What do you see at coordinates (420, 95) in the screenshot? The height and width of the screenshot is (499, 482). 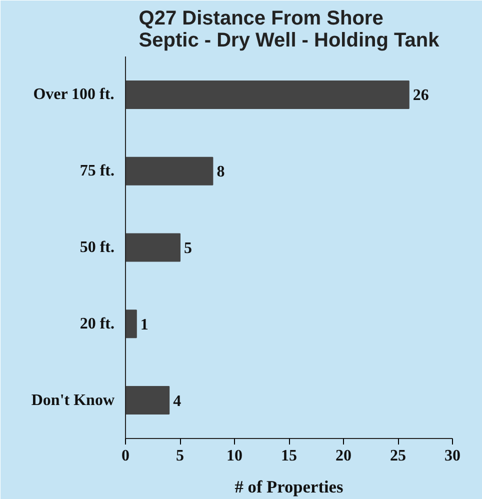 I see `data-label: 26` at bounding box center [420, 95].